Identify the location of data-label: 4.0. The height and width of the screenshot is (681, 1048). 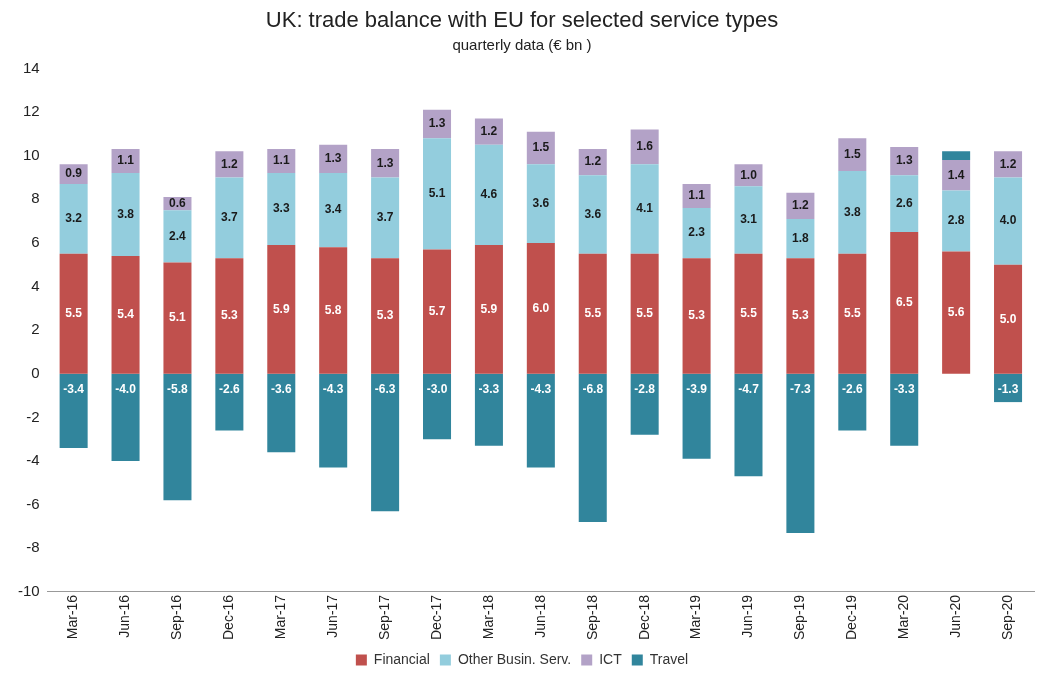
(1008, 220).